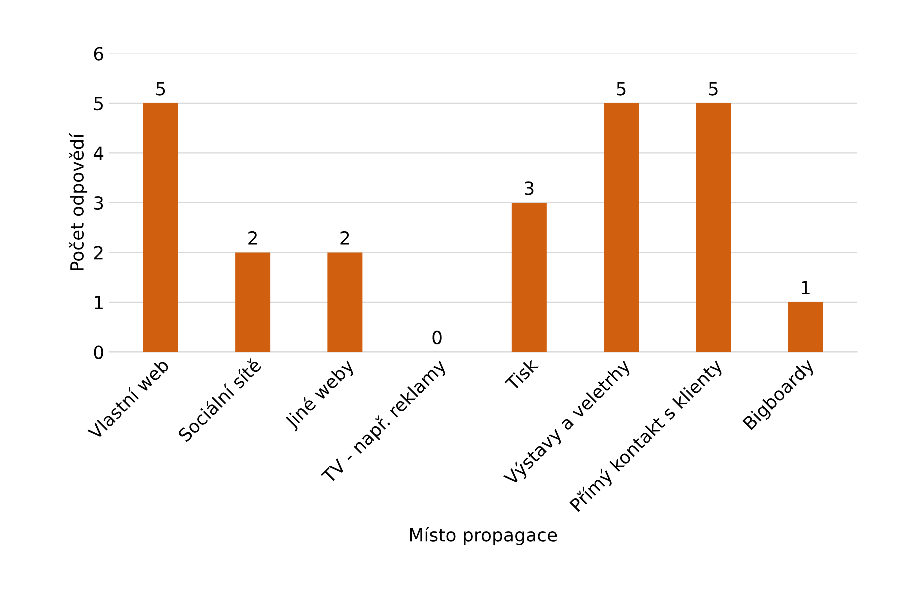 This screenshot has width=912, height=597. What do you see at coordinates (437, 337) in the screenshot?
I see `data-label: 0` at bounding box center [437, 337].